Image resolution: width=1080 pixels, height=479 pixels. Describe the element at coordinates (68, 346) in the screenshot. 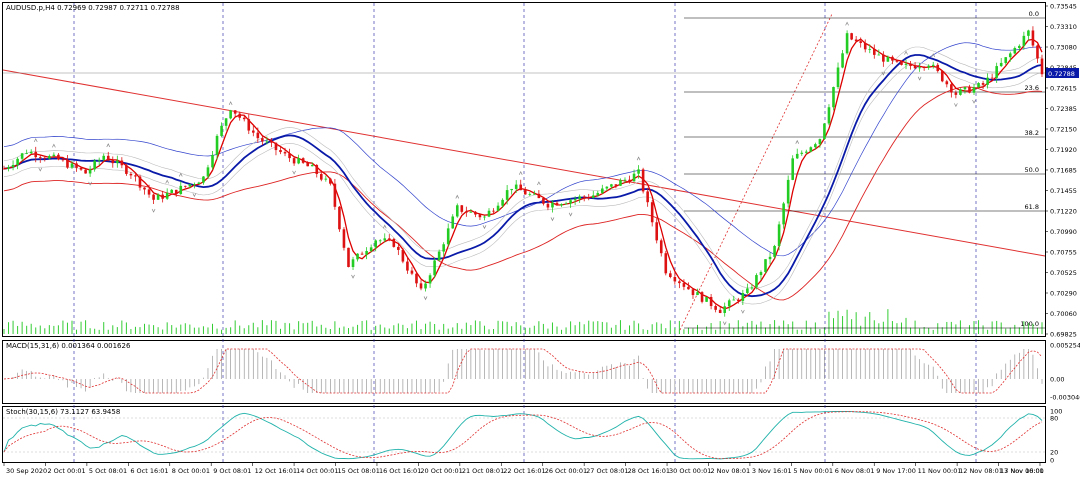

I see `macd-label: MACD(15,31,6) 0.001364 0.001626` at that location.